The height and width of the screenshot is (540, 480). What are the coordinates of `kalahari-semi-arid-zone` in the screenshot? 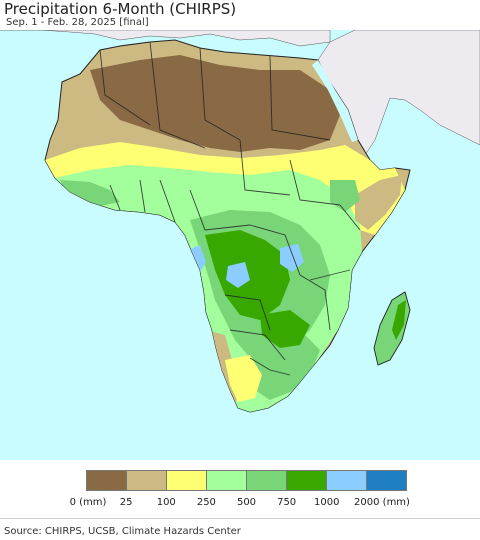 It's located at (243, 378).